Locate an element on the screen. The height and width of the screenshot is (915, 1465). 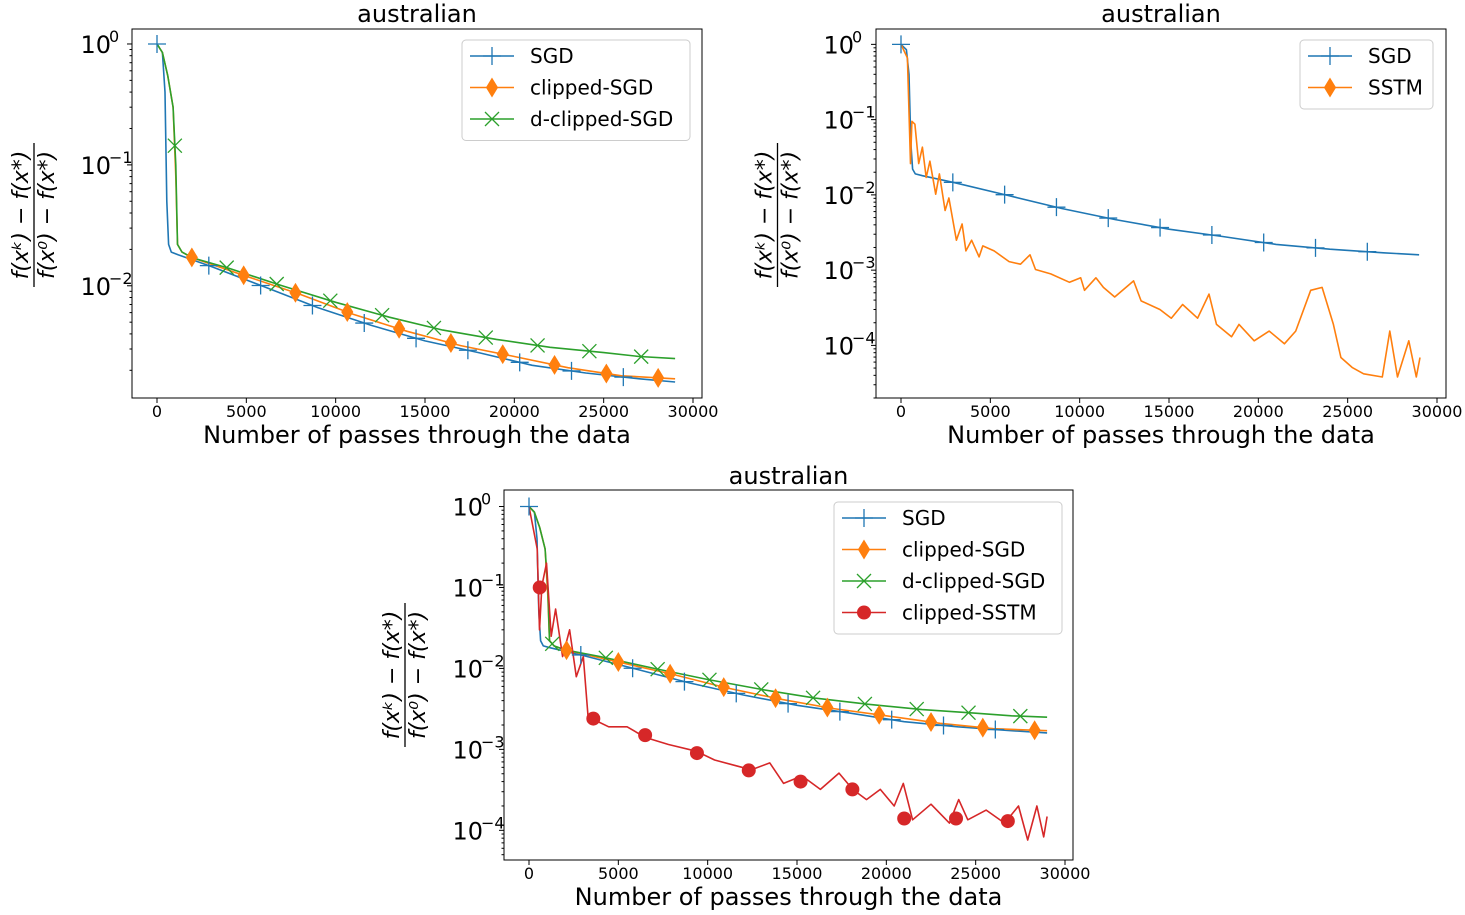
y-tick-exponent: −2 is located at coordinates (493, 660).